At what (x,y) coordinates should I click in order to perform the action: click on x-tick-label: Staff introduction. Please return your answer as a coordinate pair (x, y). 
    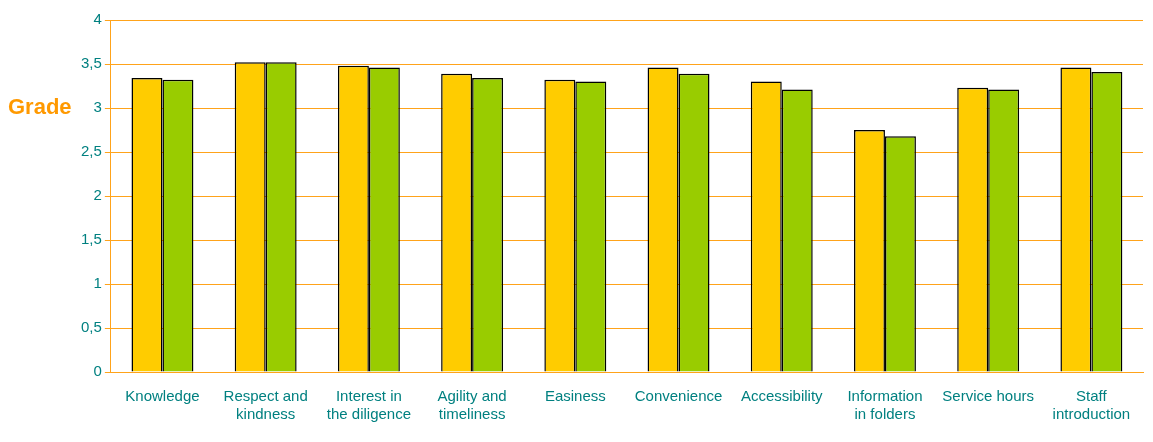
    Looking at the image, I should click on (1091, 405).